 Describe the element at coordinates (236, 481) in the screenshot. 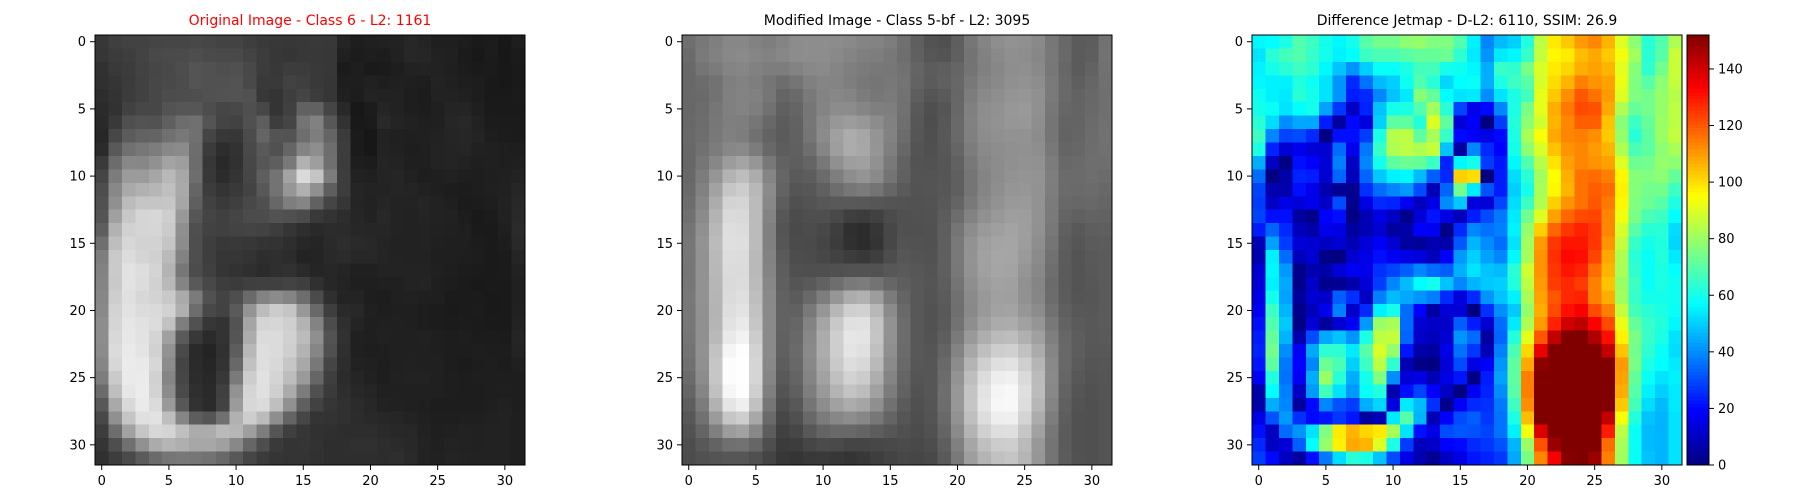

I see `x-tick-label: 10` at that location.